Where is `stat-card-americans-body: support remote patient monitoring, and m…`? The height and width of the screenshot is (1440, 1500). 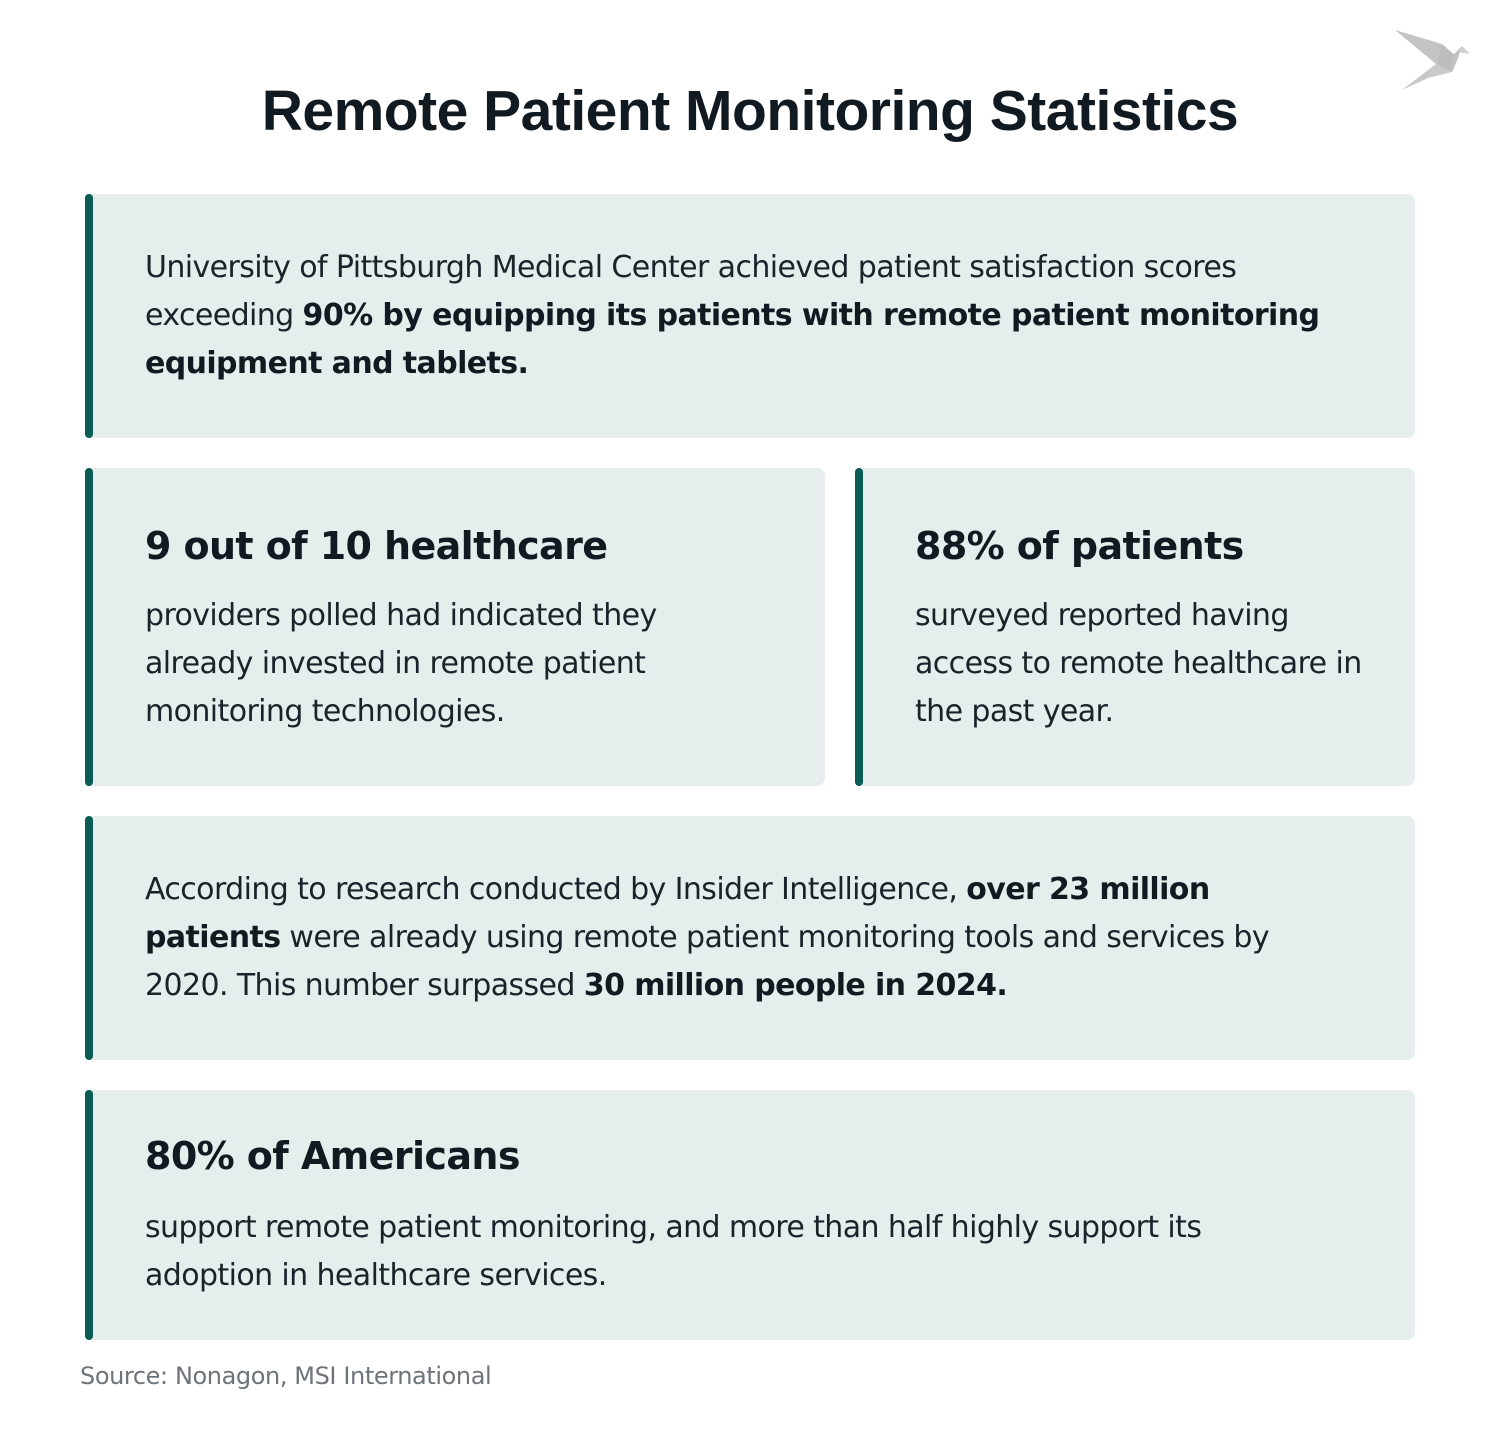
stat-card-americans-body: support remote patient monitoring, and m… is located at coordinates (673, 1251).